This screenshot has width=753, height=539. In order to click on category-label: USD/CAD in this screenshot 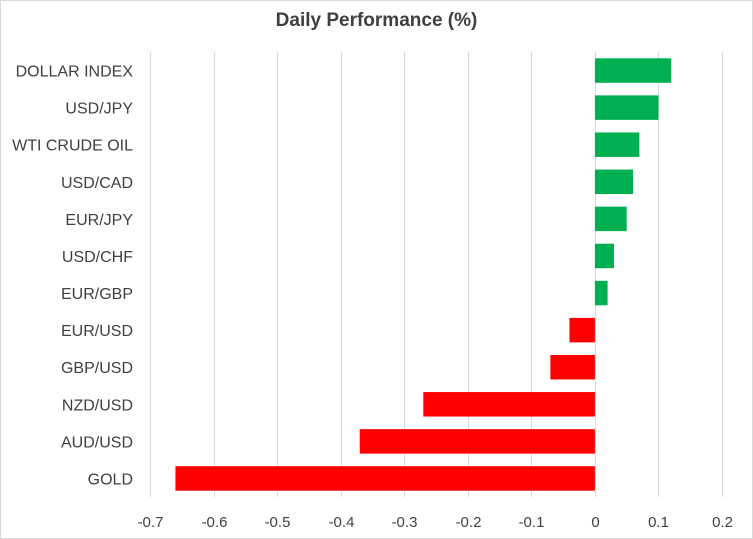, I will do `click(97, 183)`.